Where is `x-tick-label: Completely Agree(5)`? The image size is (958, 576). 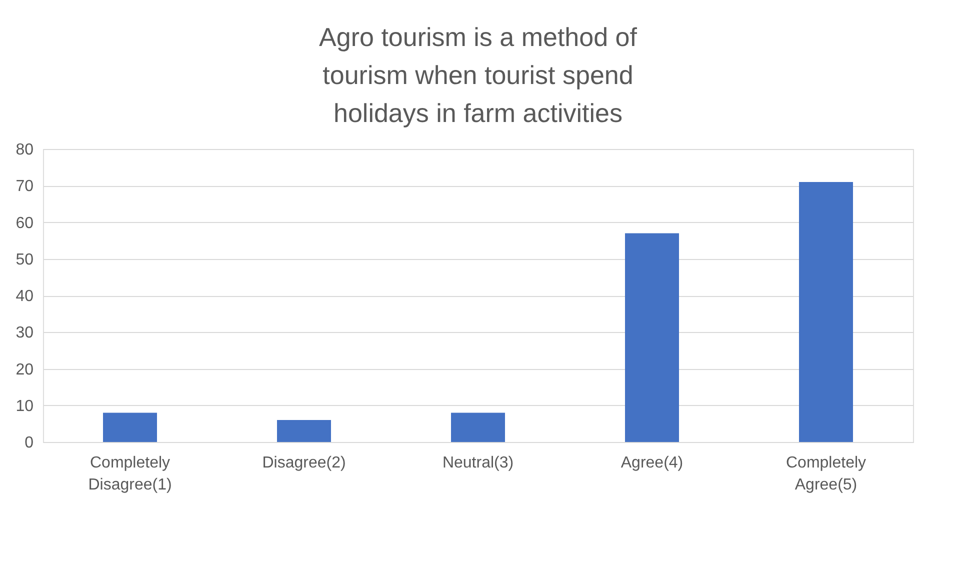
x-tick-label: Completely Agree(5) is located at coordinates (826, 474).